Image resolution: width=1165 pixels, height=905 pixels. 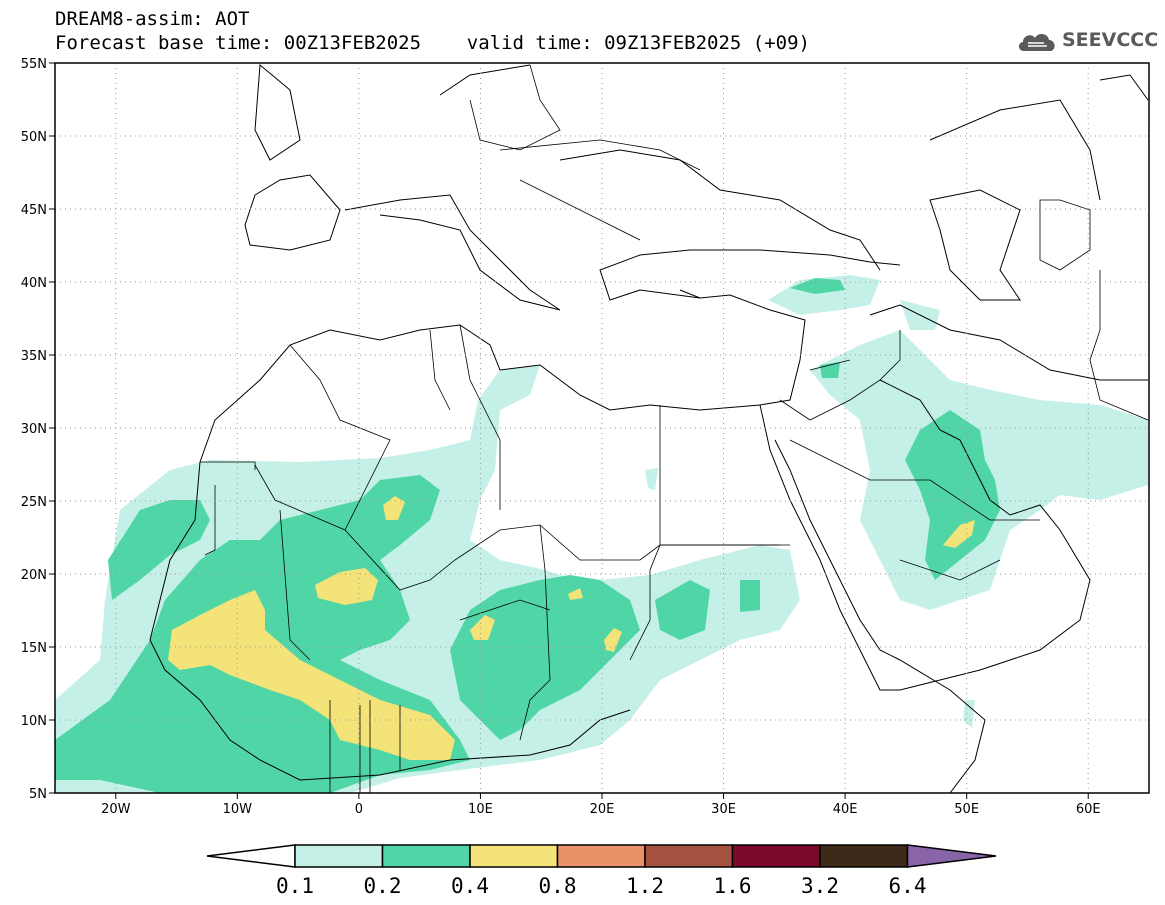 What do you see at coordinates (34, 137) in the screenshot?
I see `lat-tick-label: 50N` at bounding box center [34, 137].